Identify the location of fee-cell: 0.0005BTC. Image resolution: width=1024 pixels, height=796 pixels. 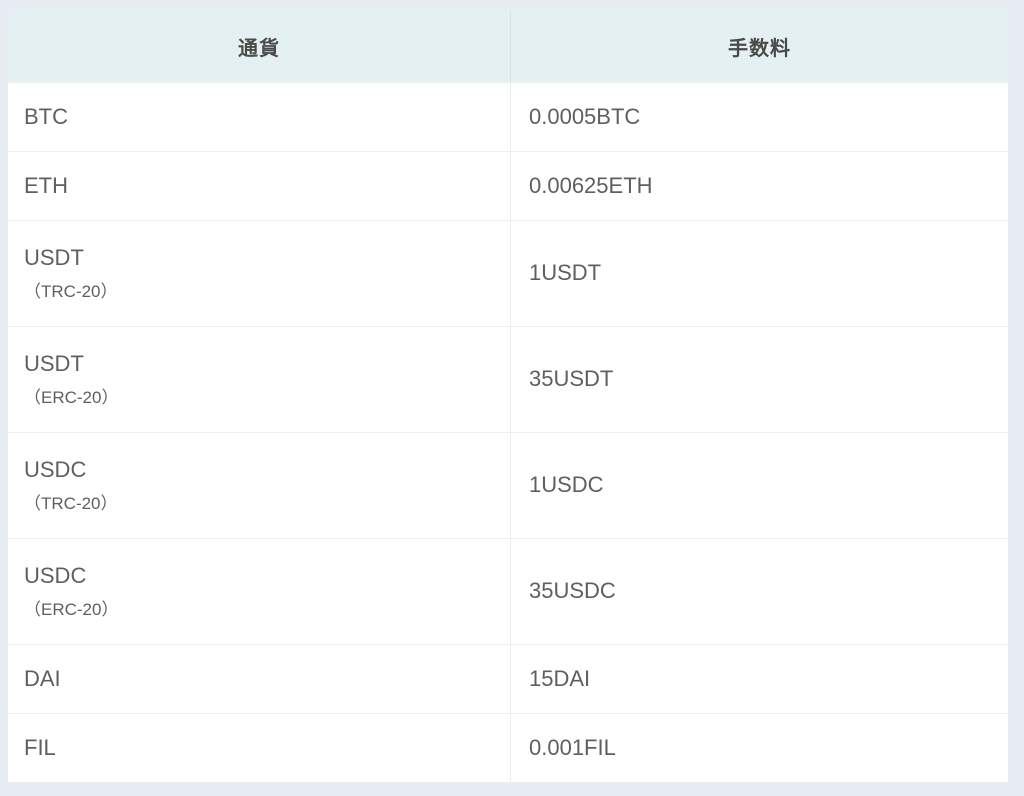
(759, 117).